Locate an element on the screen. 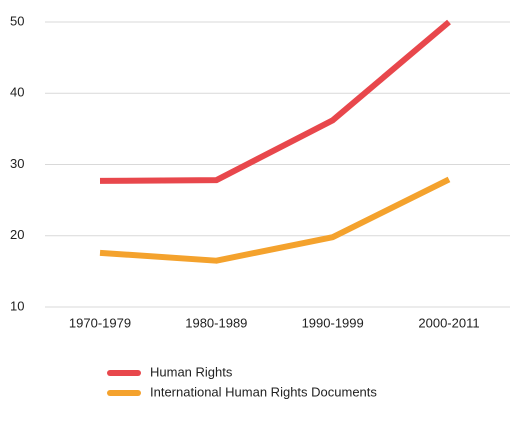 The width and height of the screenshot is (518, 430). y-tick-label: 30 is located at coordinates (17, 163).